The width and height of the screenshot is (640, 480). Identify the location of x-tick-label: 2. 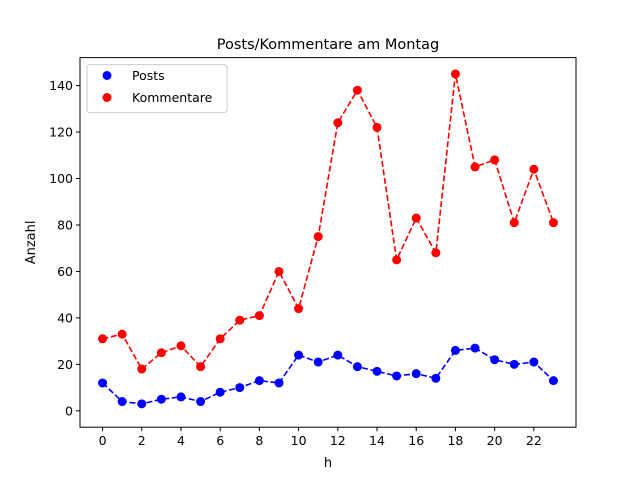
(142, 440).